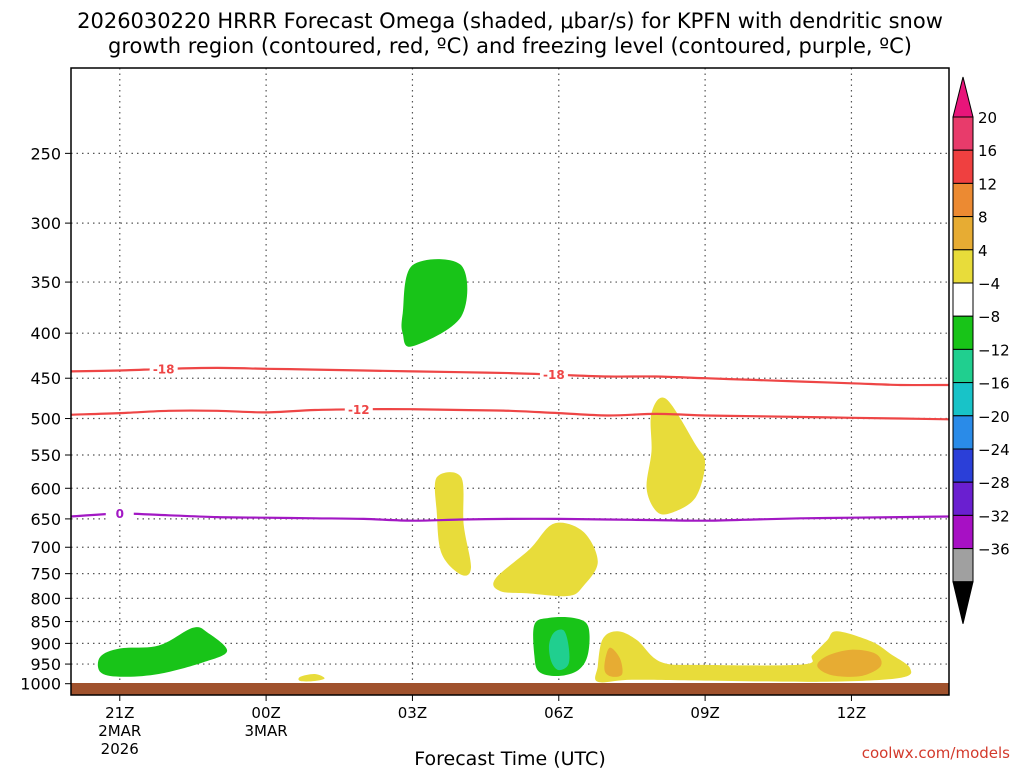  Describe the element at coordinates (45, 643) in the screenshot. I see `y-tick-label: 900` at that location.